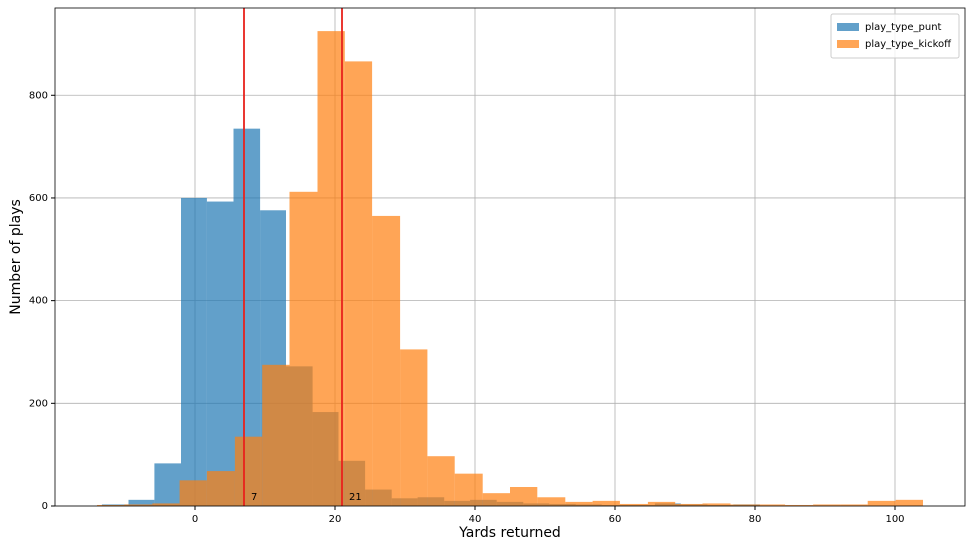 The width and height of the screenshot is (977, 547). What do you see at coordinates (38, 95) in the screenshot?
I see `y-tick-label: 800` at bounding box center [38, 95].